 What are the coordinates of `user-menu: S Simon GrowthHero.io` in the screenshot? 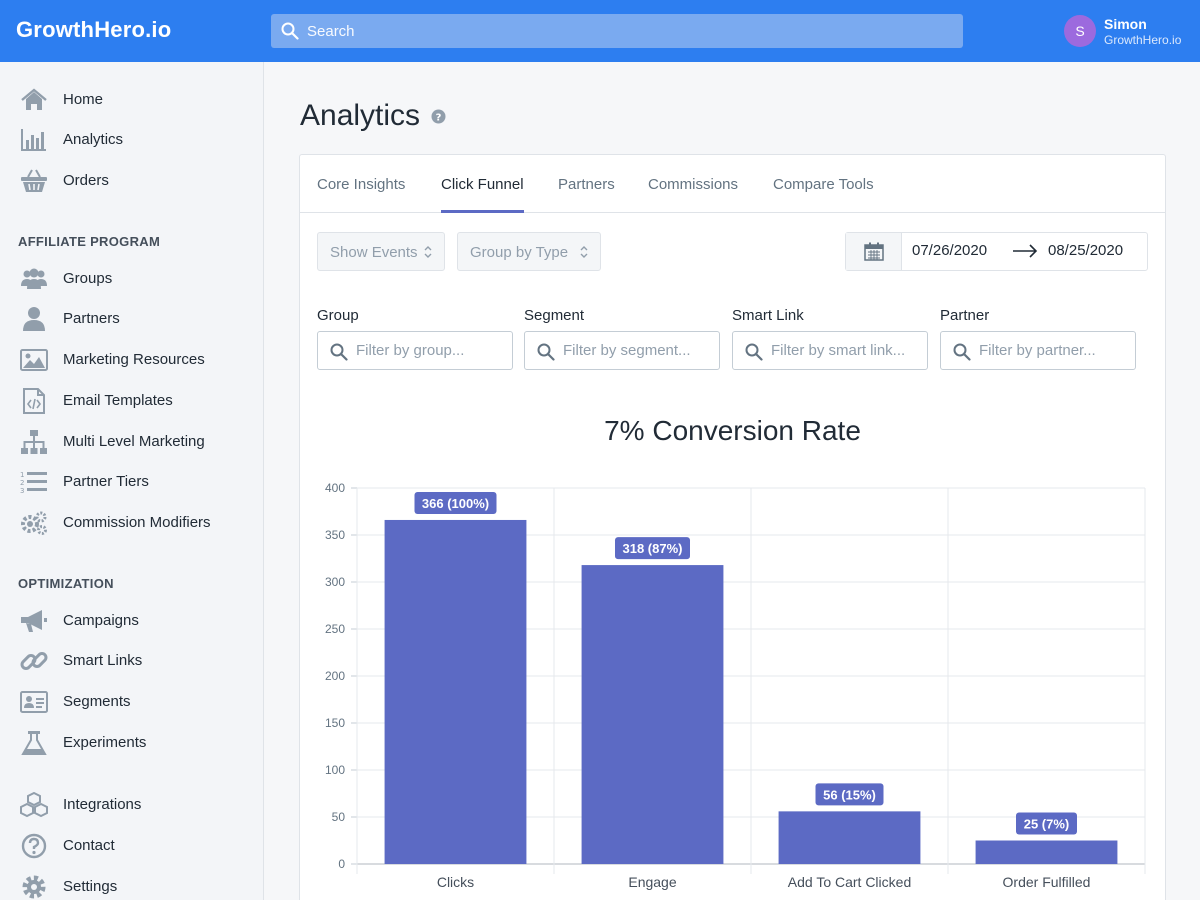 It's located at (1129, 32).